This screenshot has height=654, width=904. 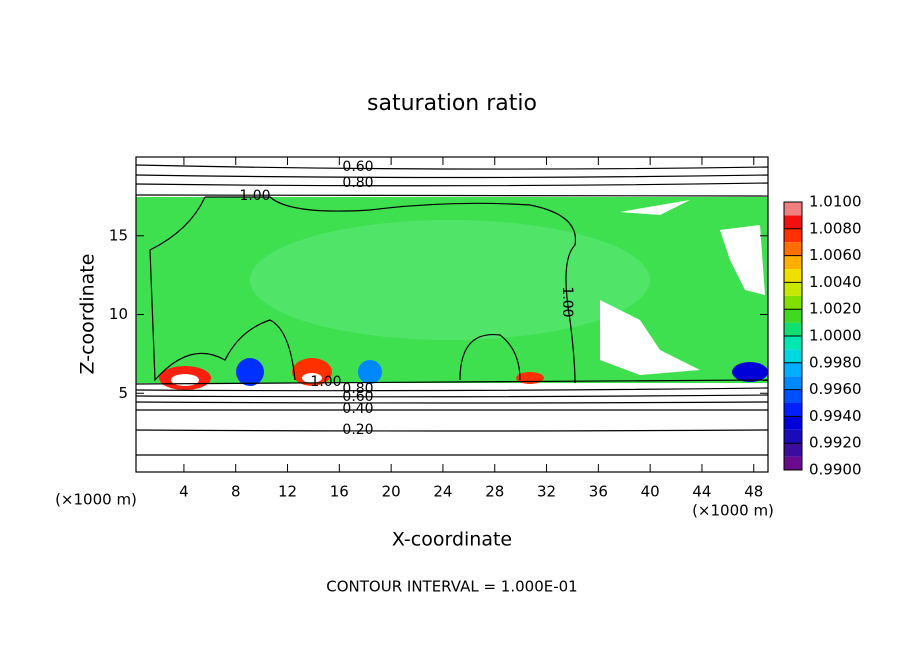 What do you see at coordinates (357, 430) in the screenshot?
I see `contour-label: 0.20` at bounding box center [357, 430].